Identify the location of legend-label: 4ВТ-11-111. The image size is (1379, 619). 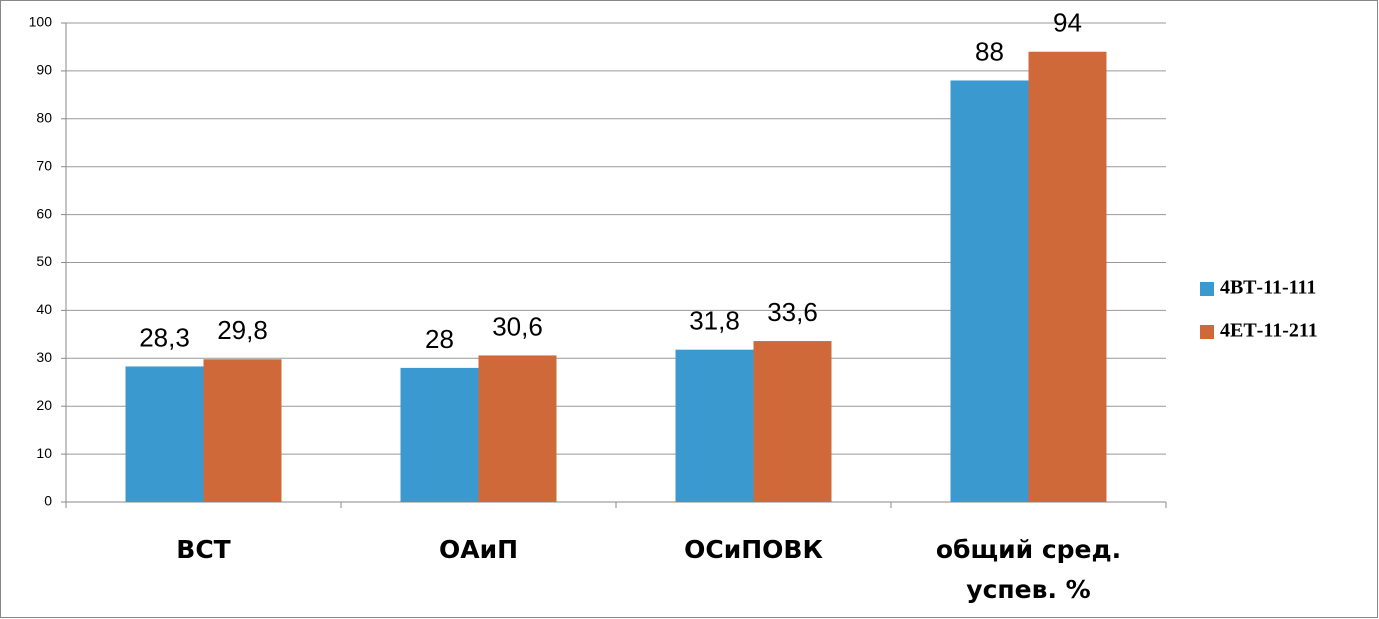
(1268, 288).